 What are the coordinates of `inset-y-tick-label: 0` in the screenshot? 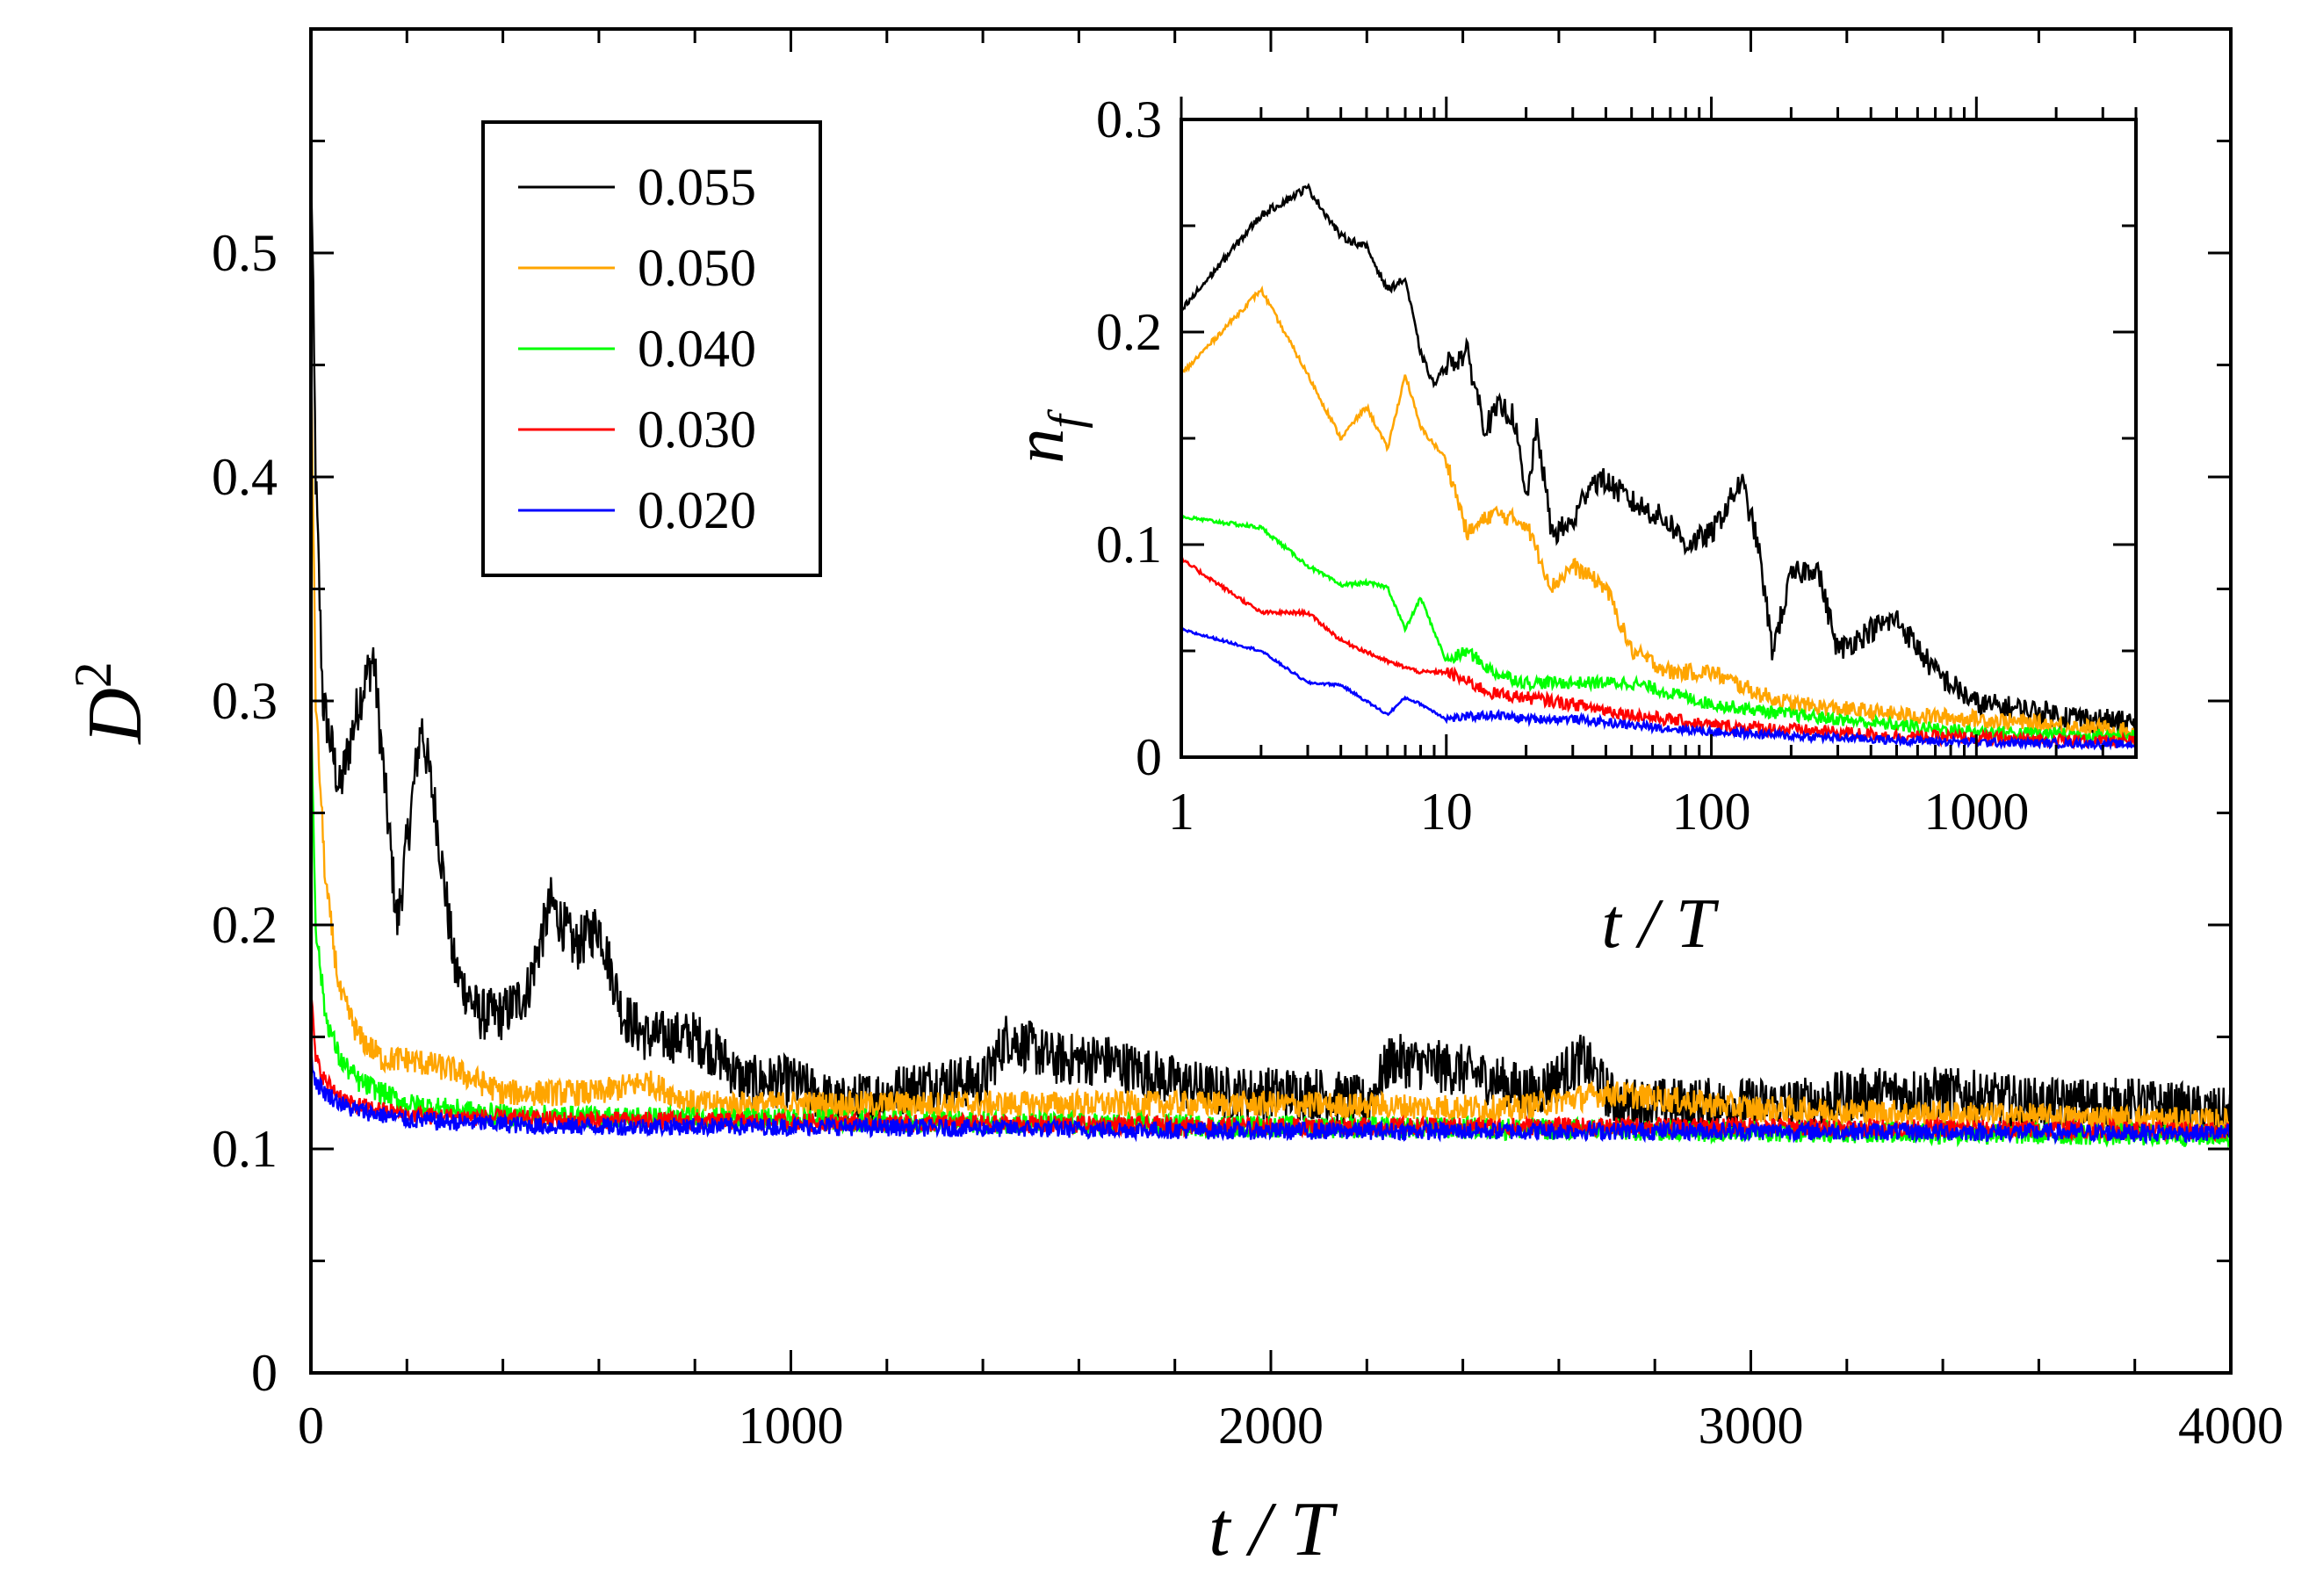 It's located at (1149, 757).